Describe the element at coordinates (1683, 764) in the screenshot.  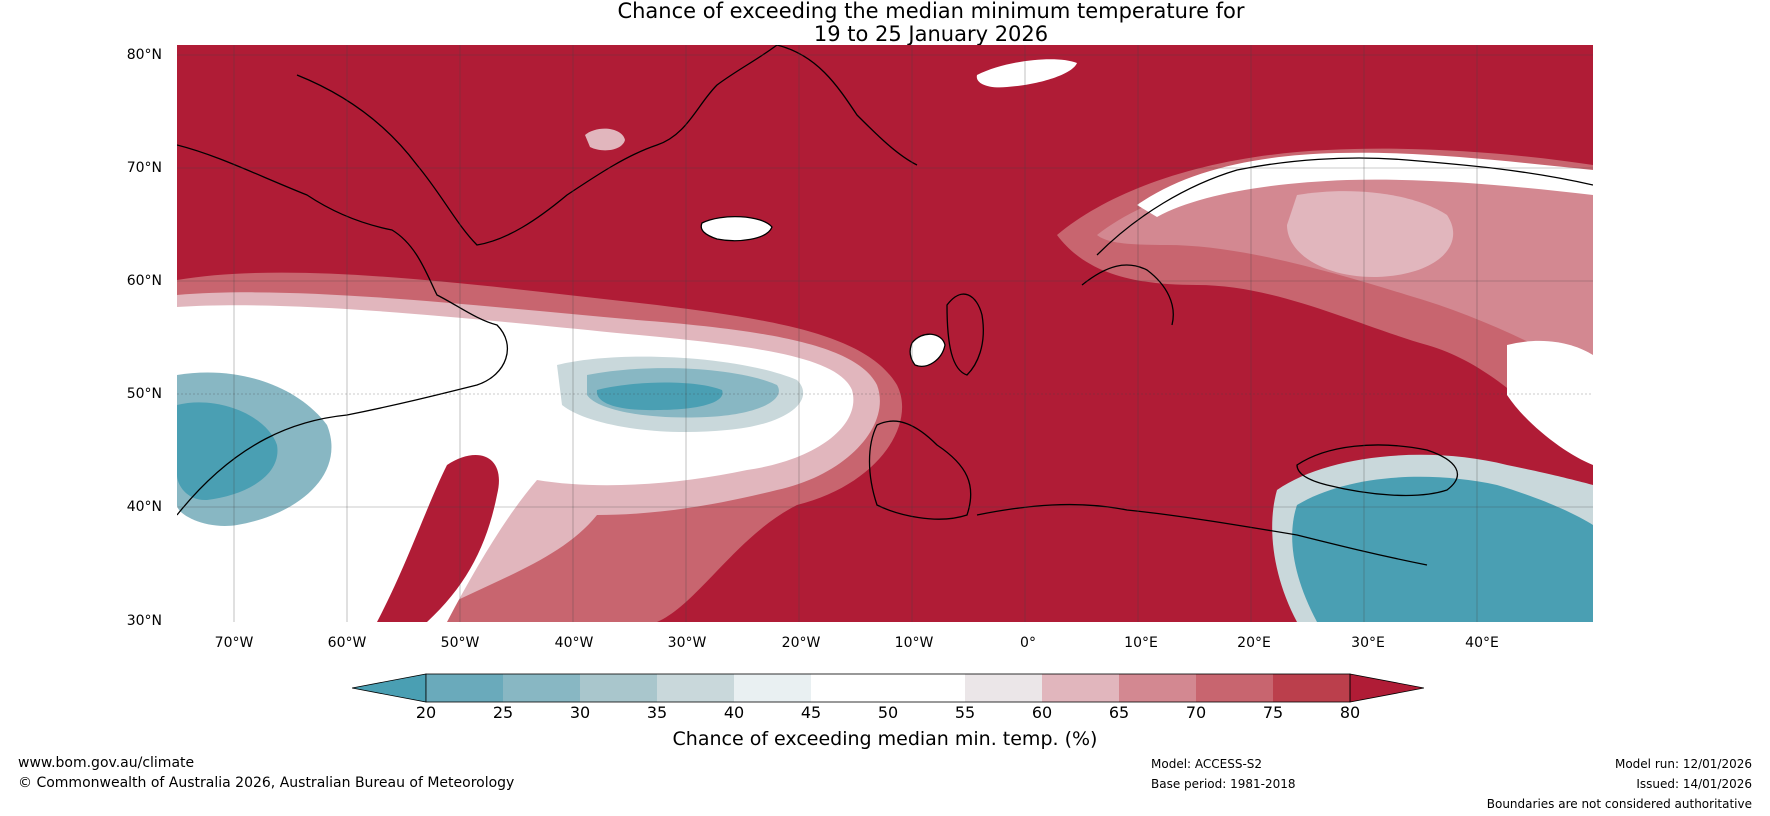
I see `model-run-text: Model run: 12/01/2026` at that location.